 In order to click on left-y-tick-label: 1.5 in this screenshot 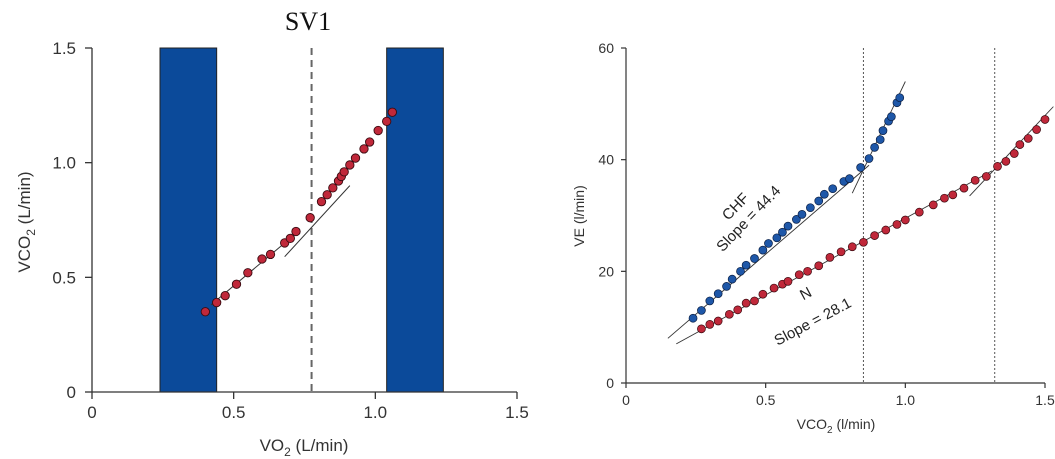, I will do `click(64, 48)`.